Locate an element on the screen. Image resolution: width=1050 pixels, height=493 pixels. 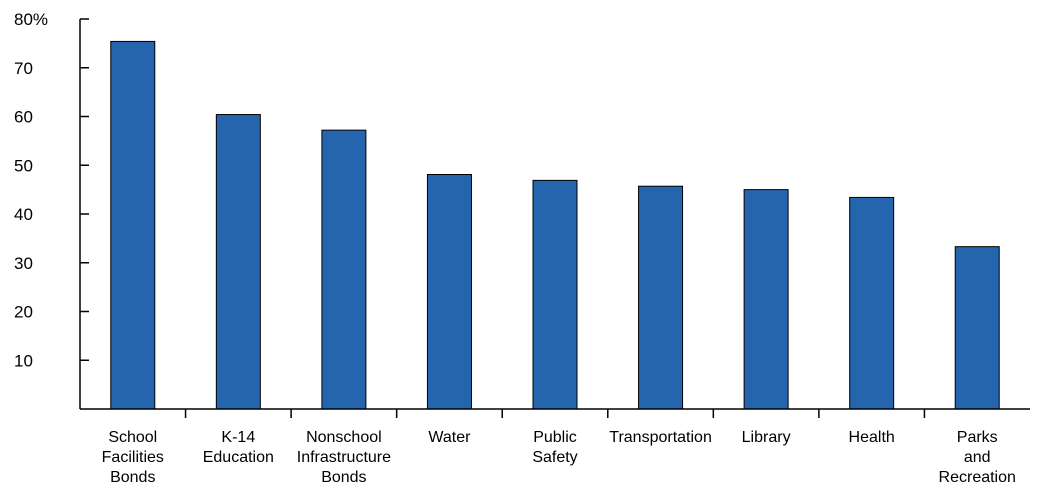
x-category-label-line: Transportation is located at coordinates (660, 437).